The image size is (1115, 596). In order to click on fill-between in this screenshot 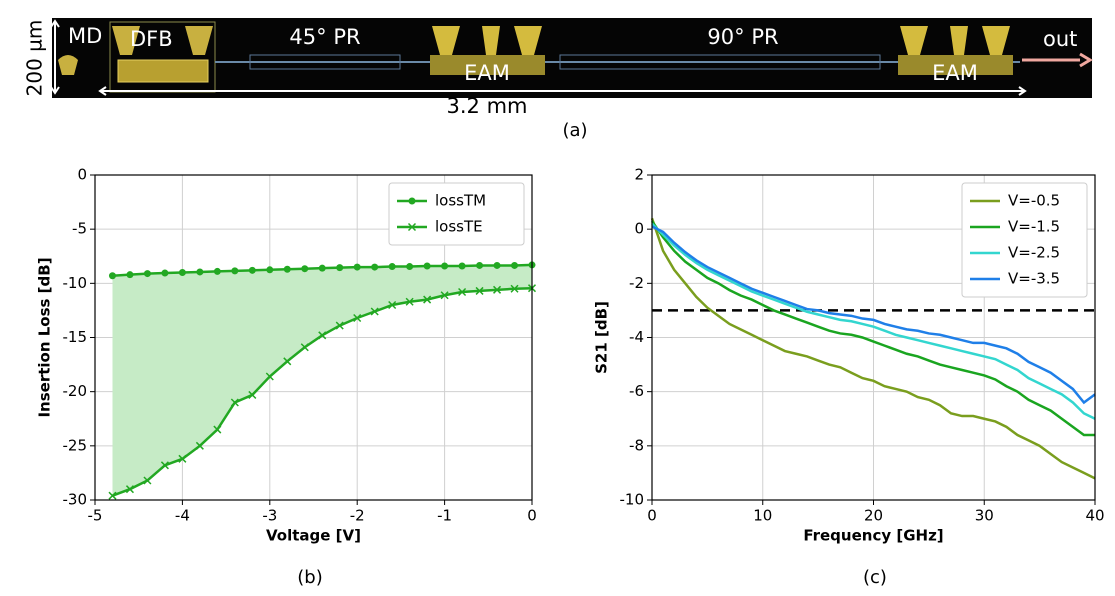, I will do `click(322, 380)`.